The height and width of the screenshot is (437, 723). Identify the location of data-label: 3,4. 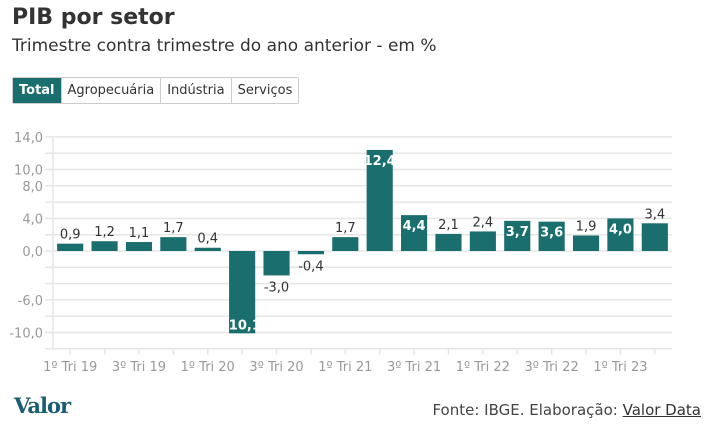
(654, 214).